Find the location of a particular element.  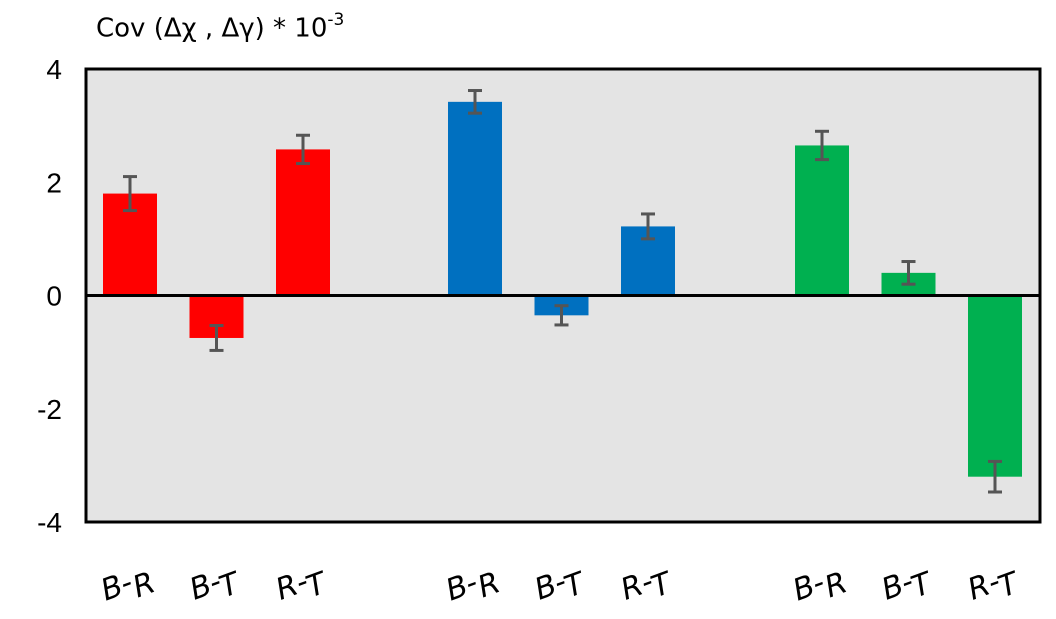

y-tick-label: 2 is located at coordinates (54, 182).